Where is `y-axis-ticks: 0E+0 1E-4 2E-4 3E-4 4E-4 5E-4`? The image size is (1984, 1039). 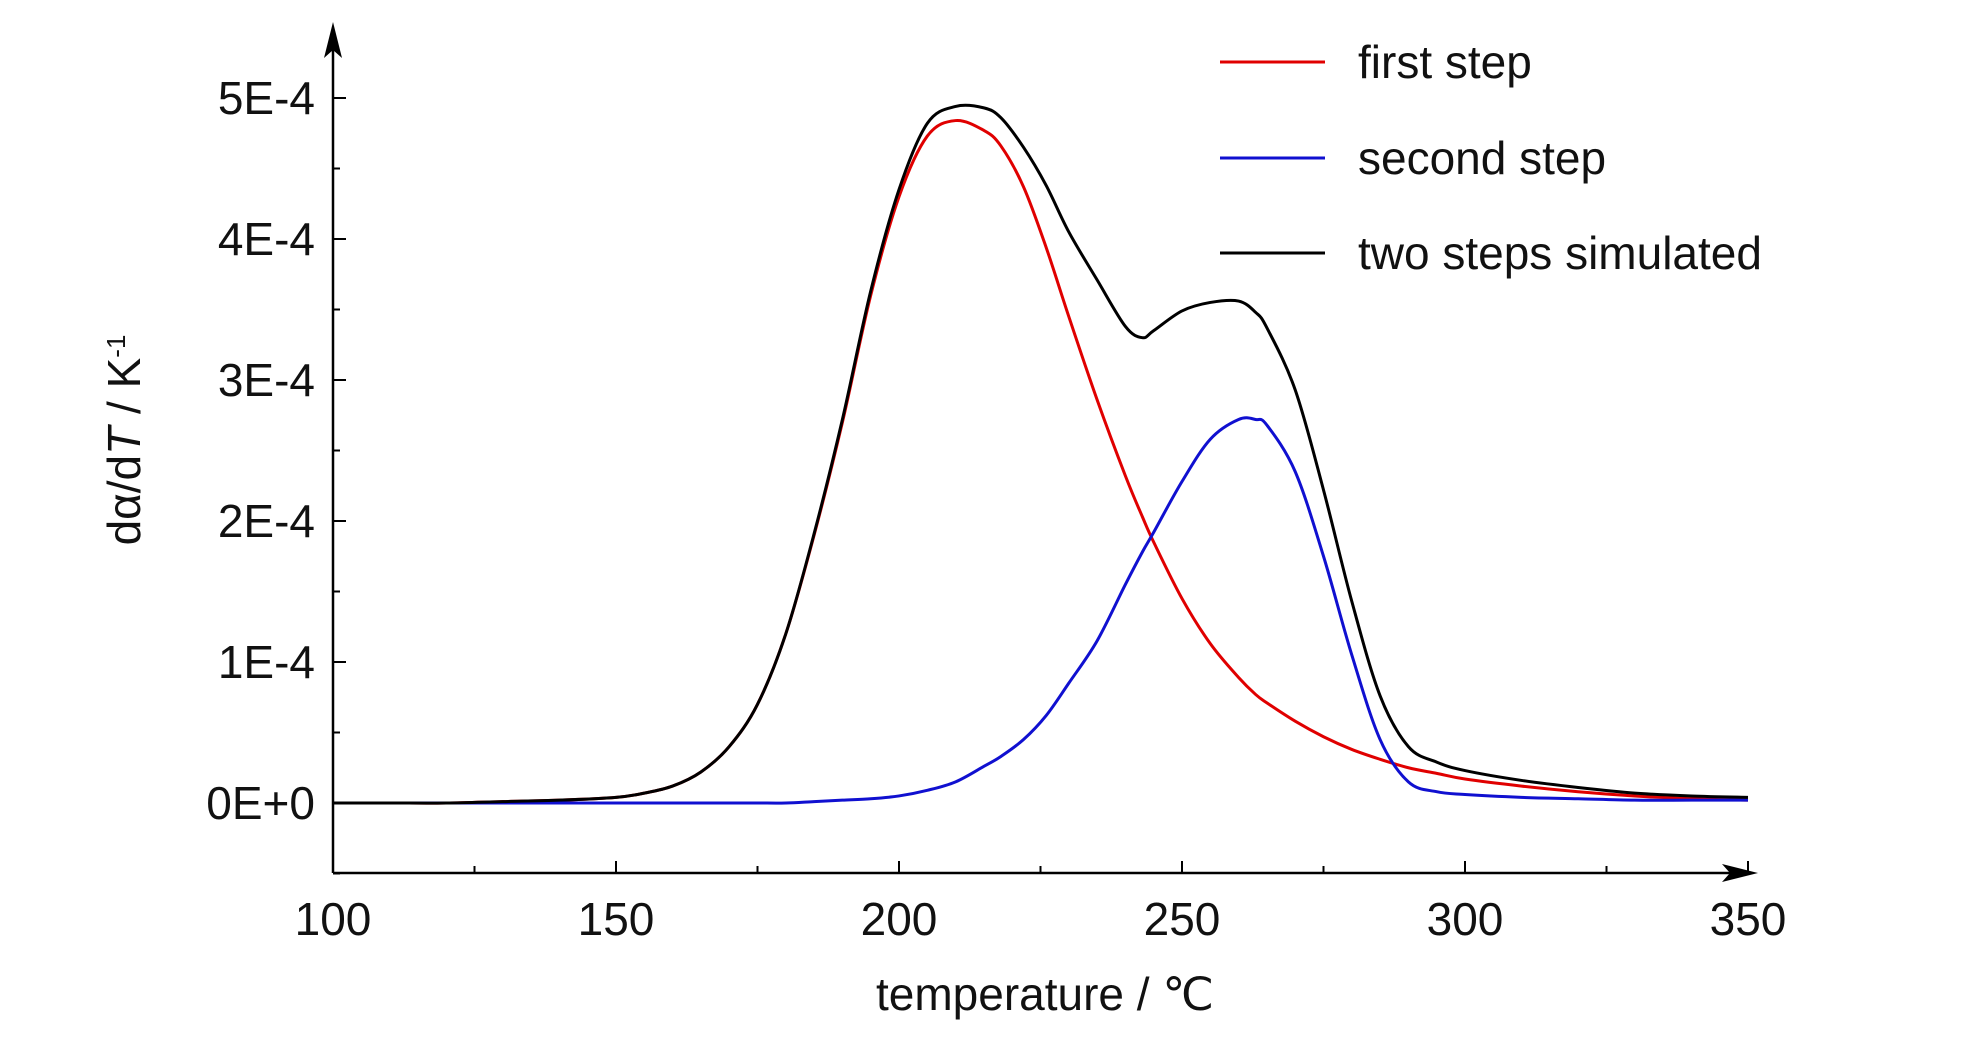
y-axis-ticks: 0E+0 1E-4 2E-4 3E-4 4E-4 5E-4 is located at coordinates (276, 473).